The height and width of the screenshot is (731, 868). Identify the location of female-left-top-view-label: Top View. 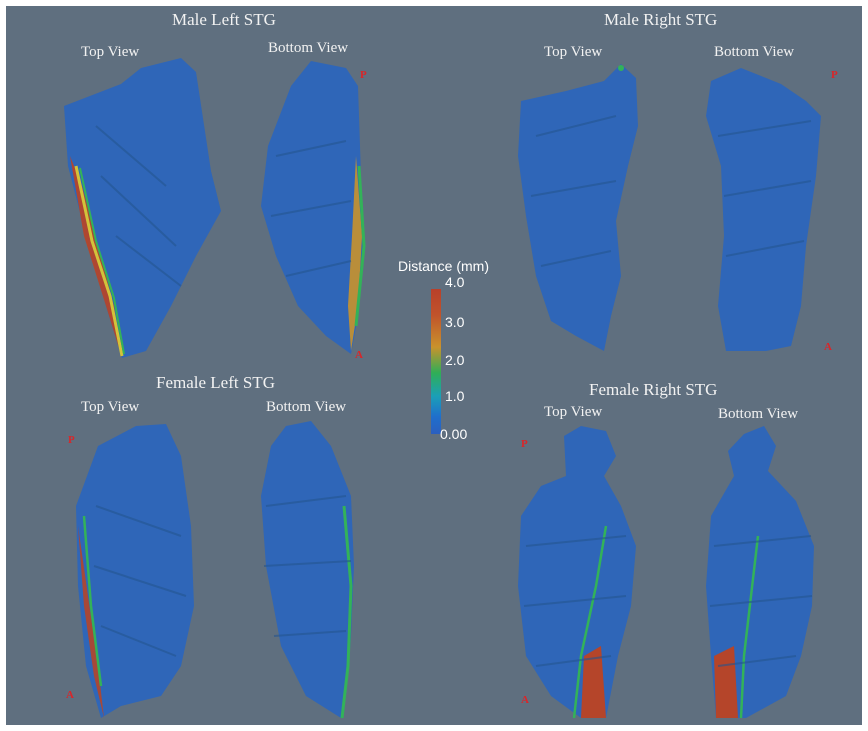
(110, 407).